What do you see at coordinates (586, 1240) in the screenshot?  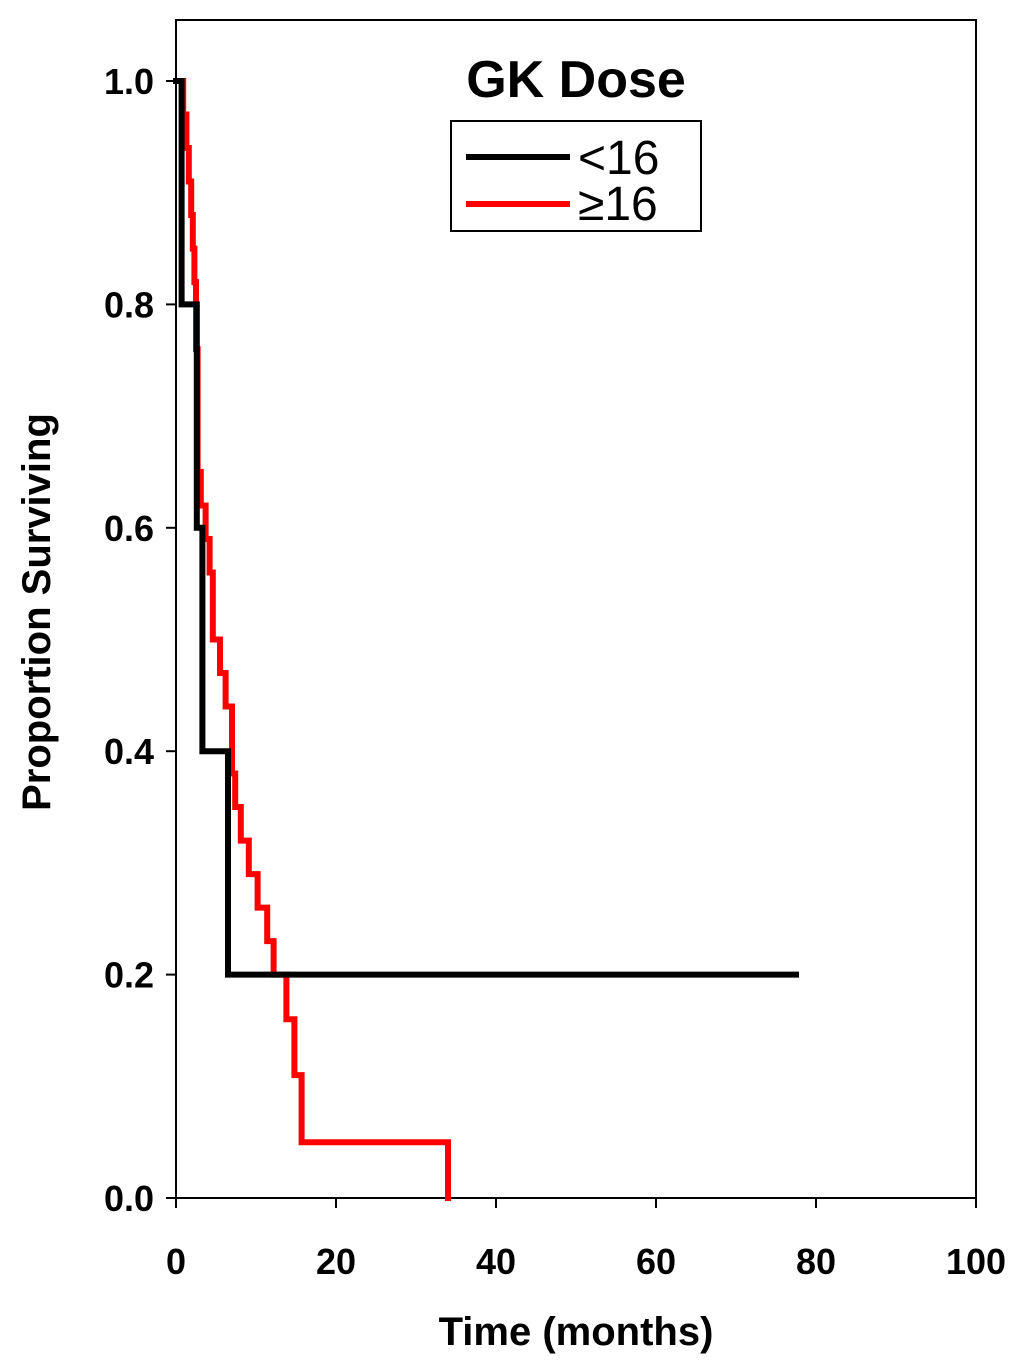 I see `x-axis-ticks: 0 20 40 60 80 100` at bounding box center [586, 1240].